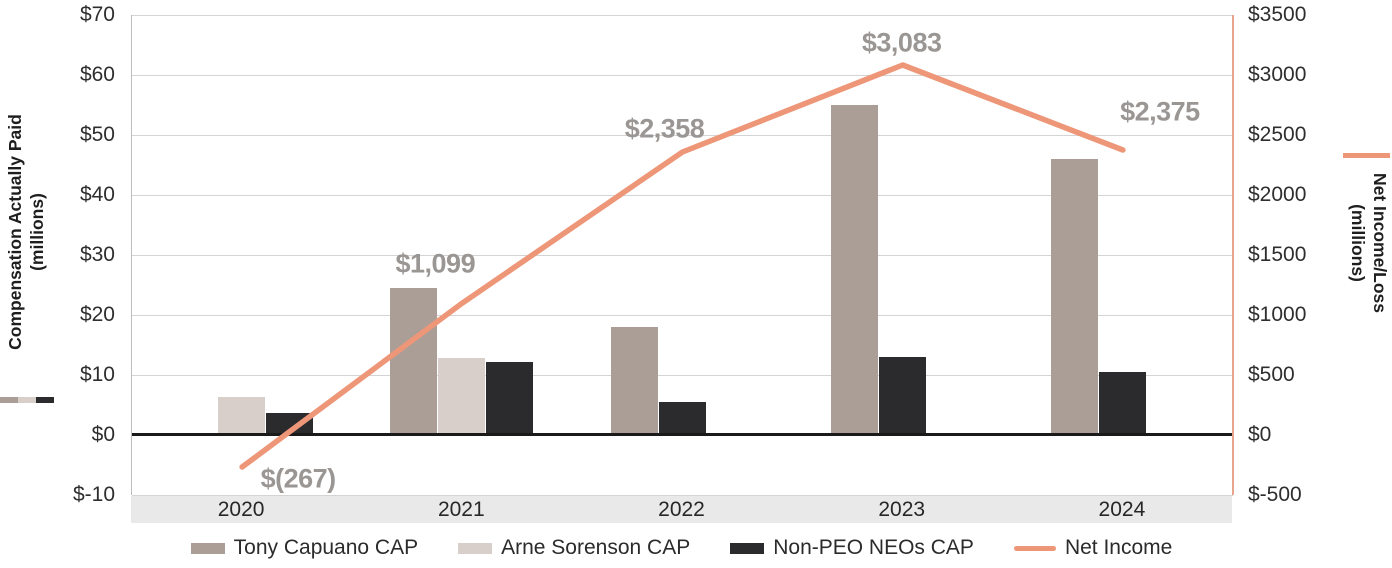 Image resolution: width=1392 pixels, height=568 pixels. I want to click on right-tick-3000: $3000, so click(1277, 74).